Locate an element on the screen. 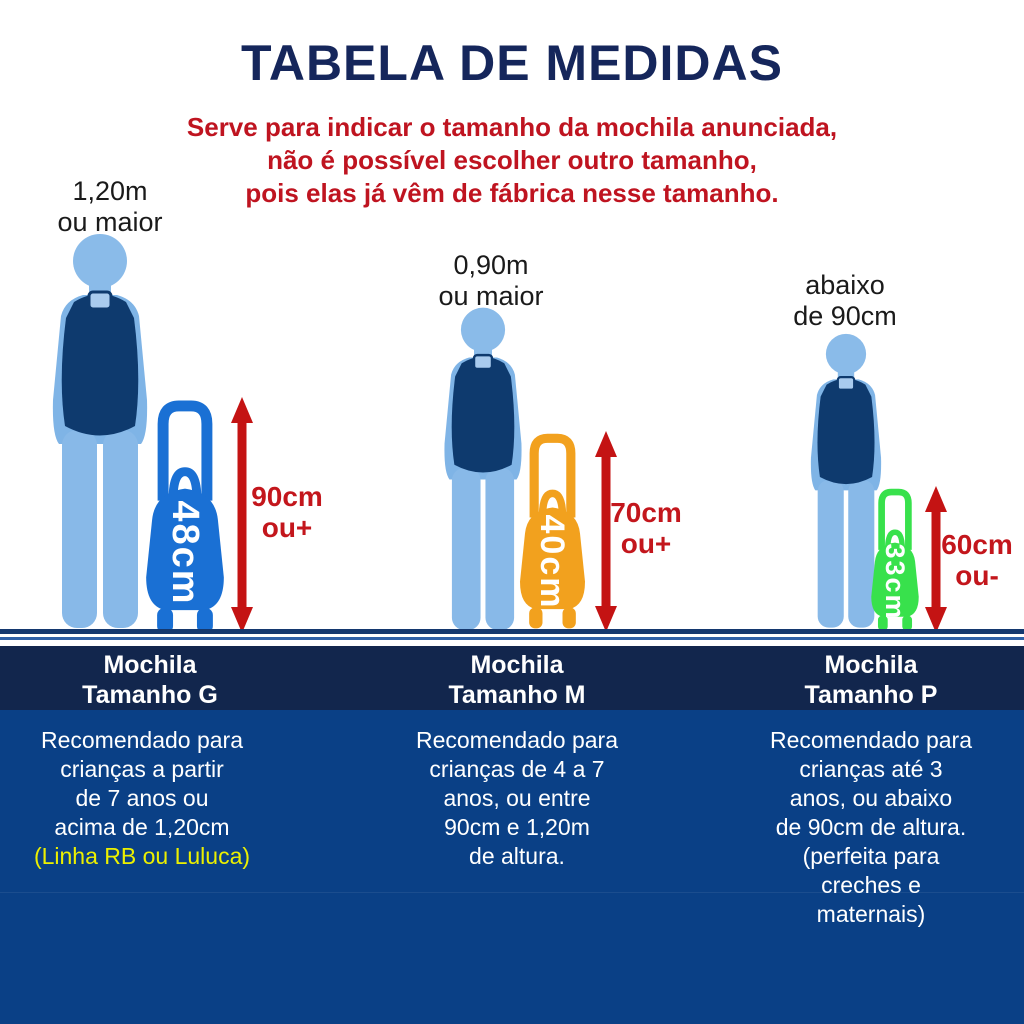 The height and width of the screenshot is (1024, 1024). column-m-line: anos, ou entre is located at coordinates (517, 798).